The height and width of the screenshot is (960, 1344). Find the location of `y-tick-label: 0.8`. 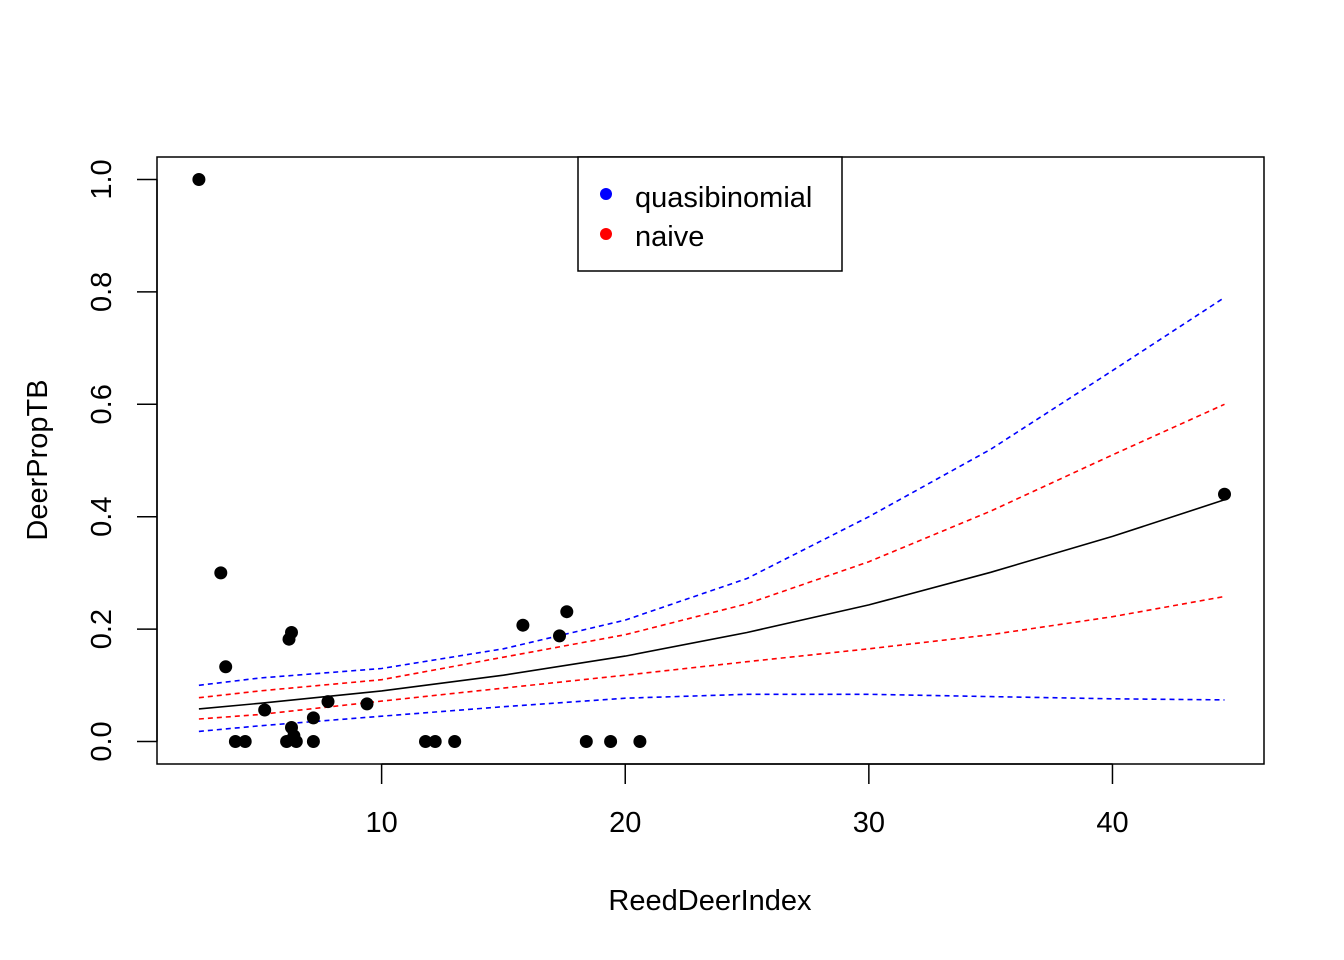

y-tick-label: 0.8 is located at coordinates (102, 292).